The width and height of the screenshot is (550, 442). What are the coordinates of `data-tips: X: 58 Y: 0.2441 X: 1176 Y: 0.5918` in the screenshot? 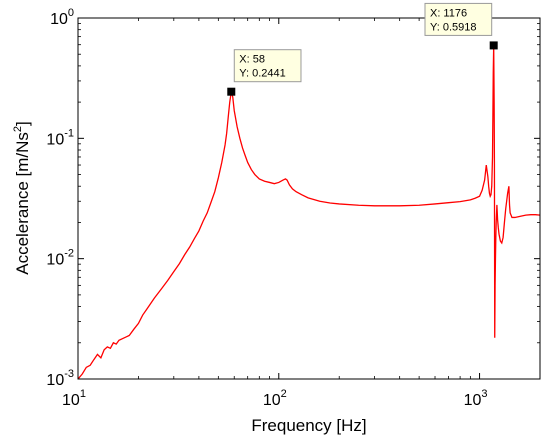 It's located at (362, 49).